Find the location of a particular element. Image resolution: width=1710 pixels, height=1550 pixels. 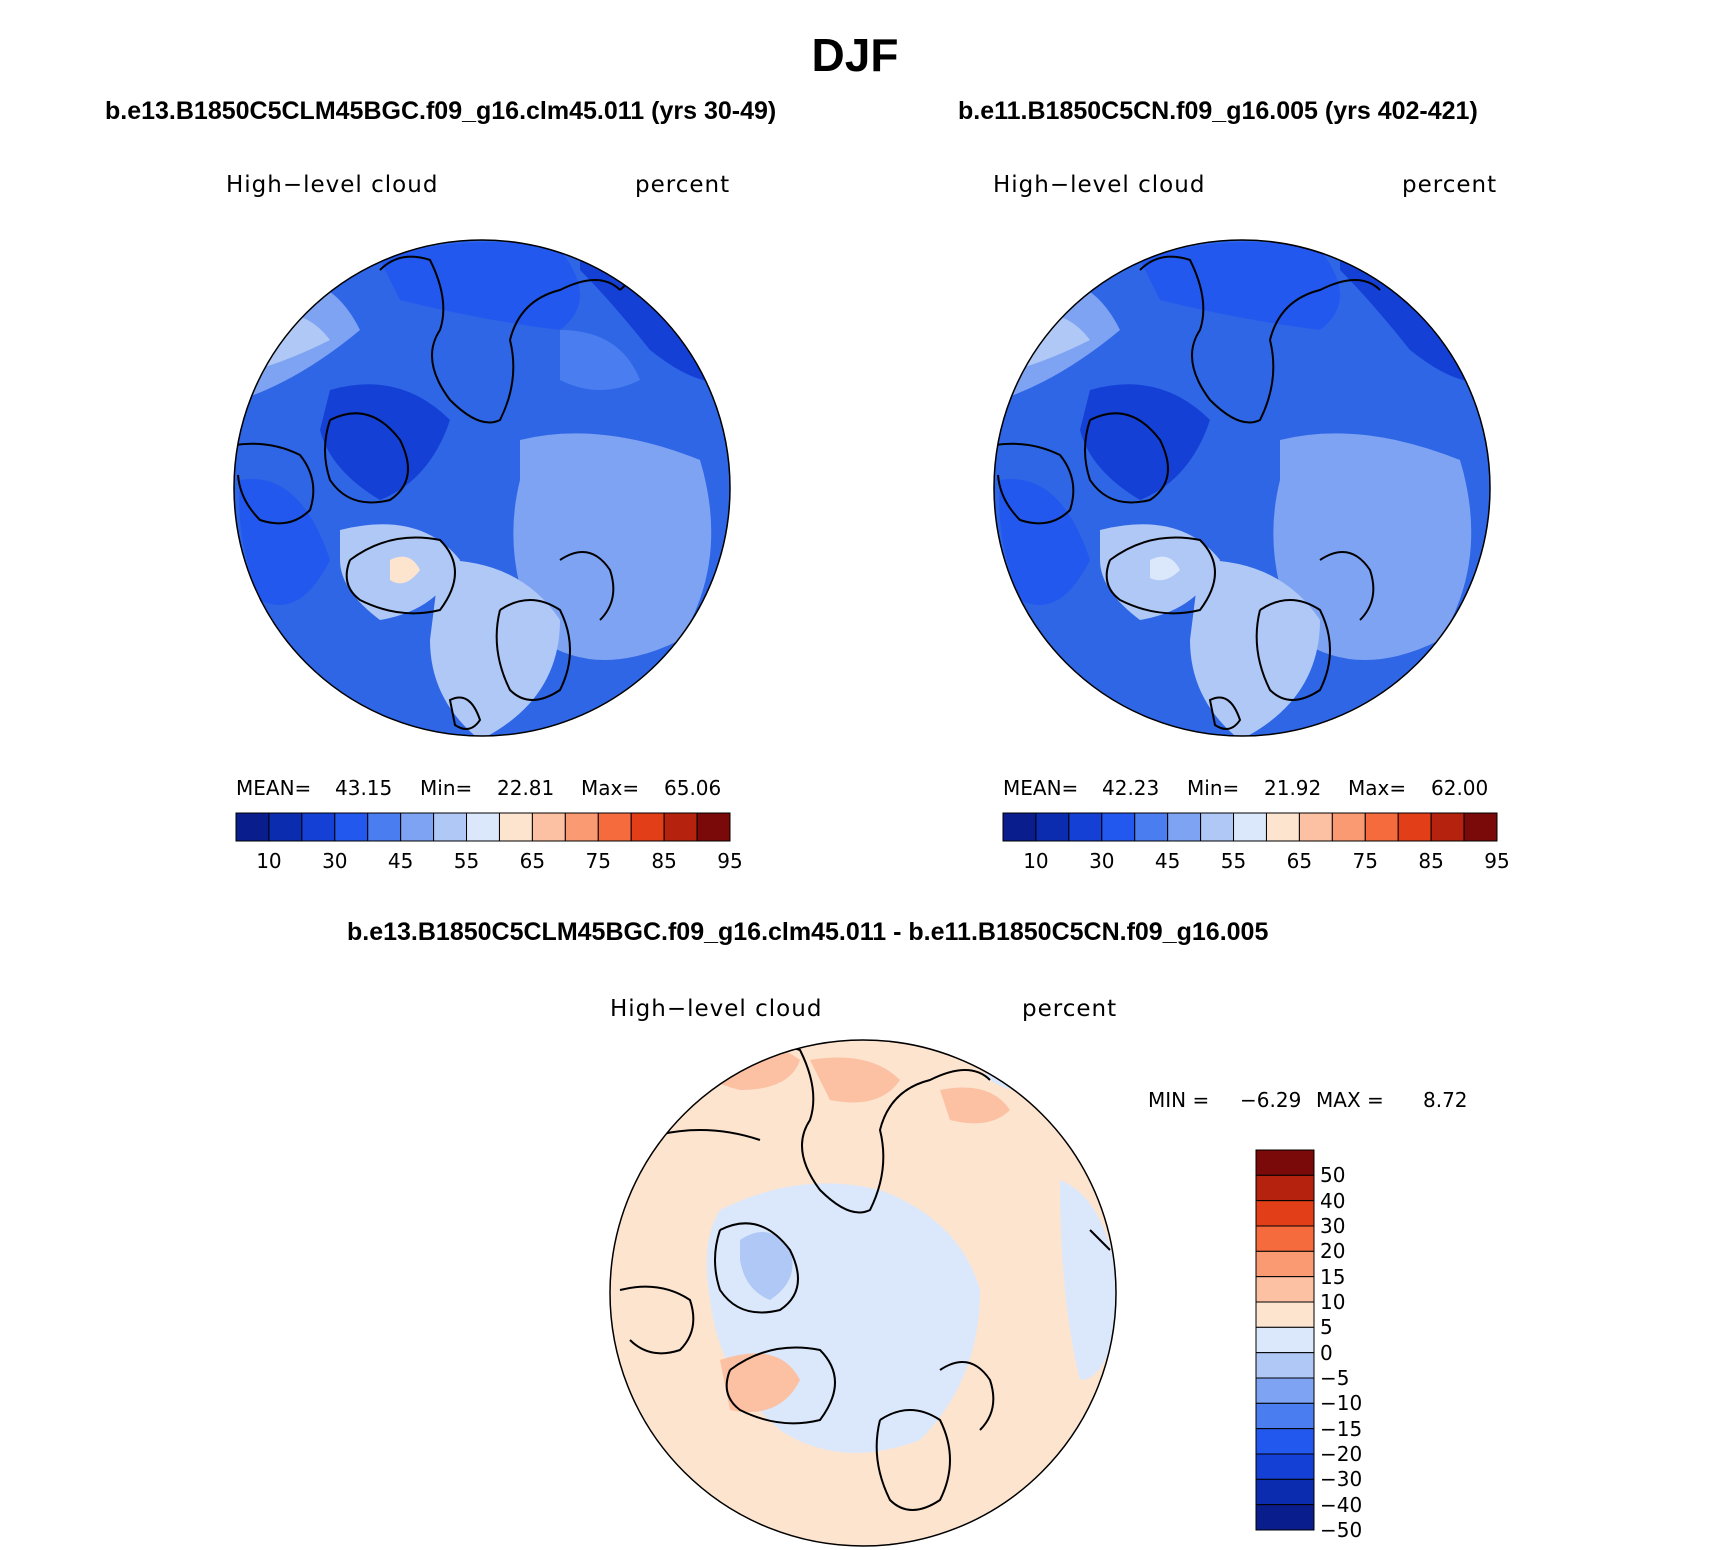

panel1-min-value: 22.81 is located at coordinates (526, 788).